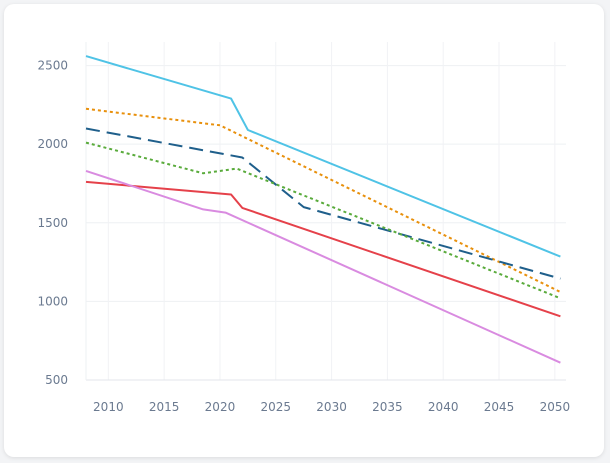 This screenshot has height=463, width=610. What do you see at coordinates (52, 66) in the screenshot?
I see `y-tick-label: 2500` at bounding box center [52, 66].